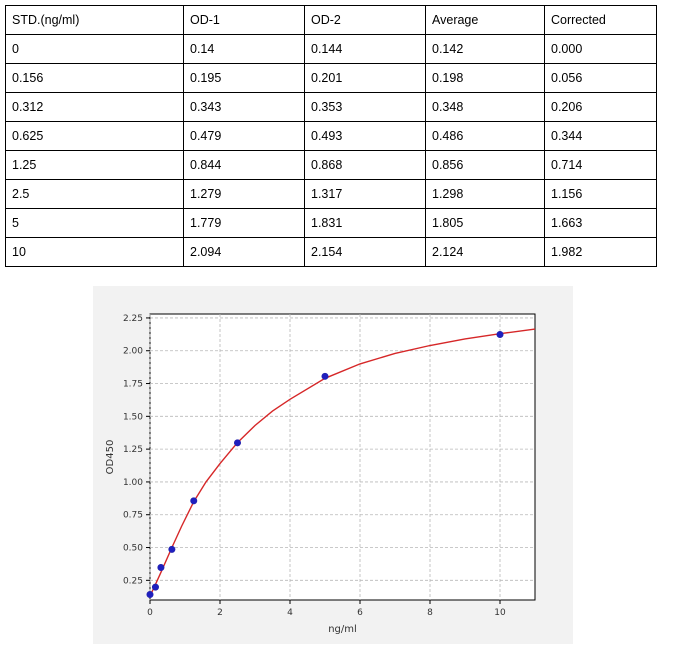 The height and width of the screenshot is (654, 673). I want to click on x-tick-label: 0, so click(150, 613).